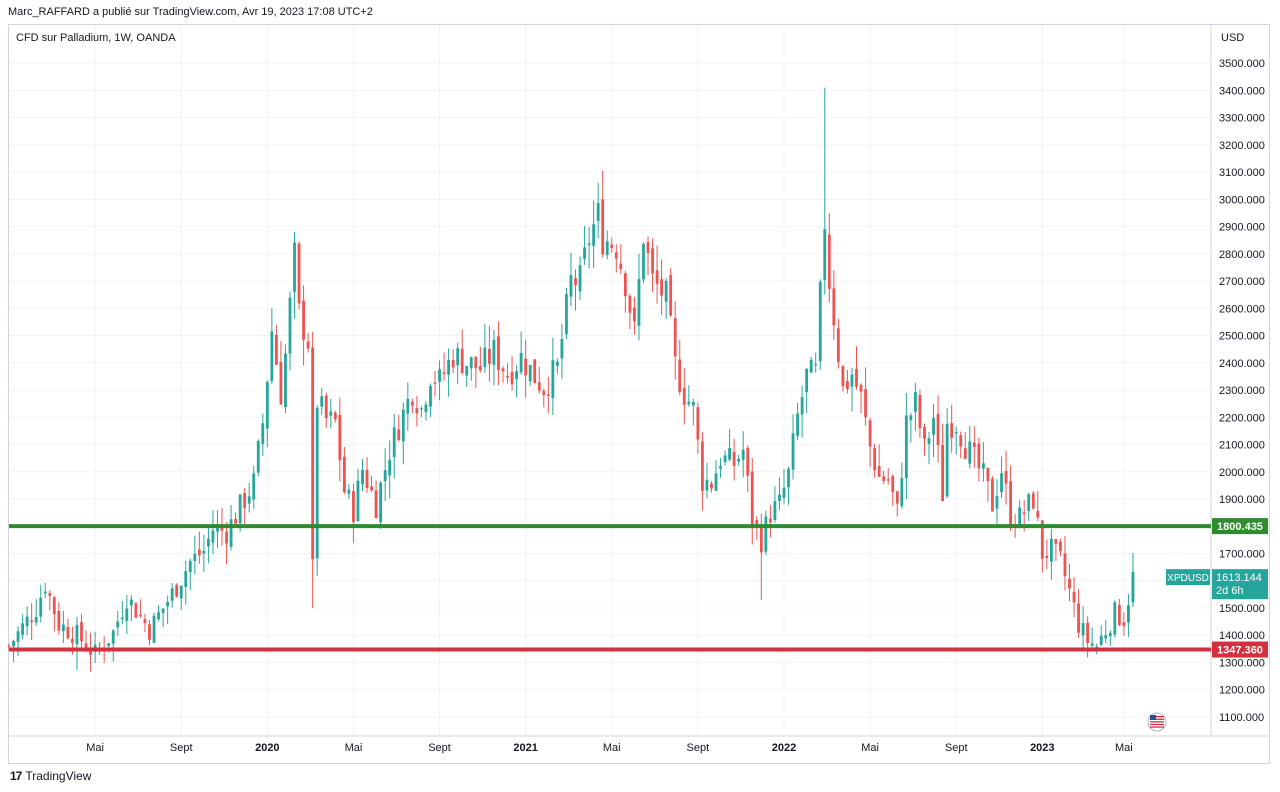 The height and width of the screenshot is (792, 1280). Describe the element at coordinates (96, 38) in the screenshot. I see `symbol-title: CFD sur Palladium, 1W, OANDA` at that location.